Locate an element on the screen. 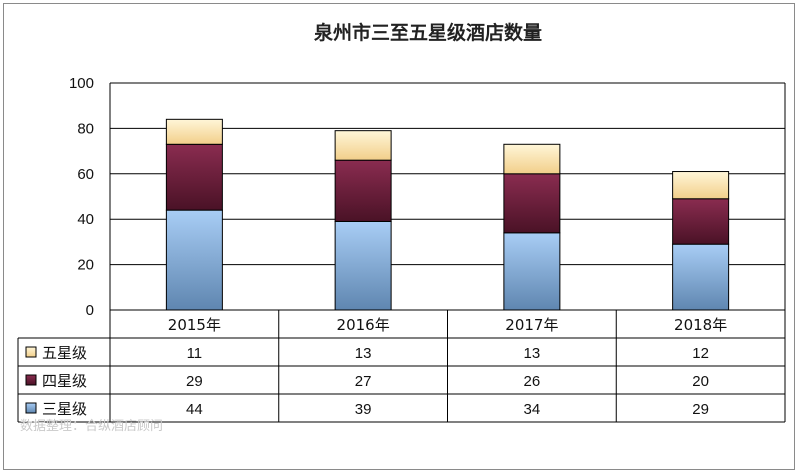 This screenshot has height=475, width=800. y-tick-label: 80 is located at coordinates (85, 128).